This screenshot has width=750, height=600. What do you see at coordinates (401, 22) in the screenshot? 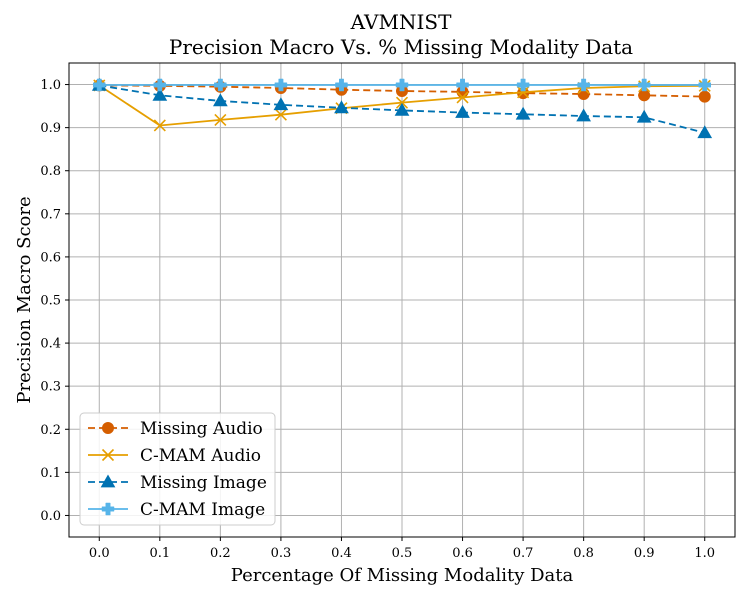
I see `chart-title: AVMNIST` at bounding box center [401, 22].